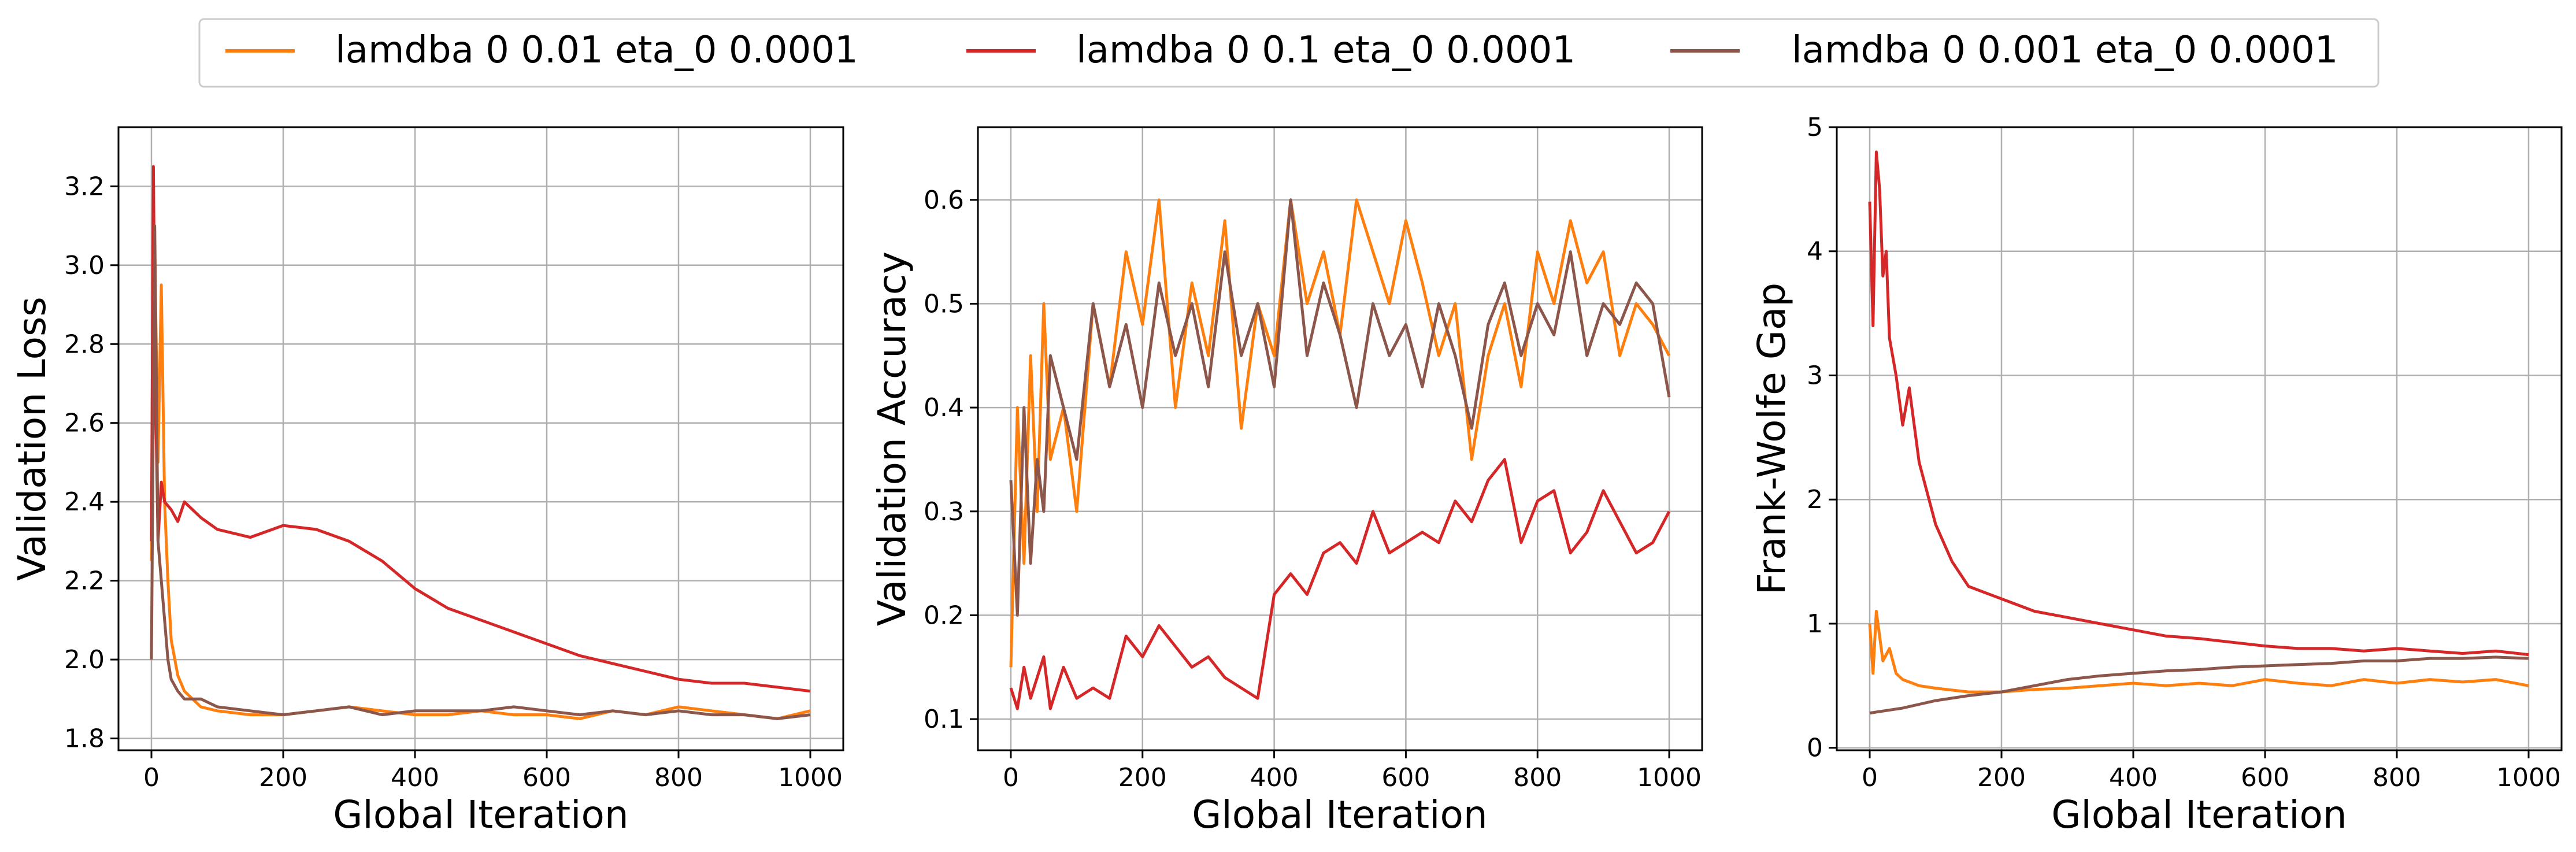  What do you see at coordinates (596, 51) in the screenshot?
I see `legend-label-0: lamdba 0 0.01 eta_0 0.0001` at bounding box center [596, 51].